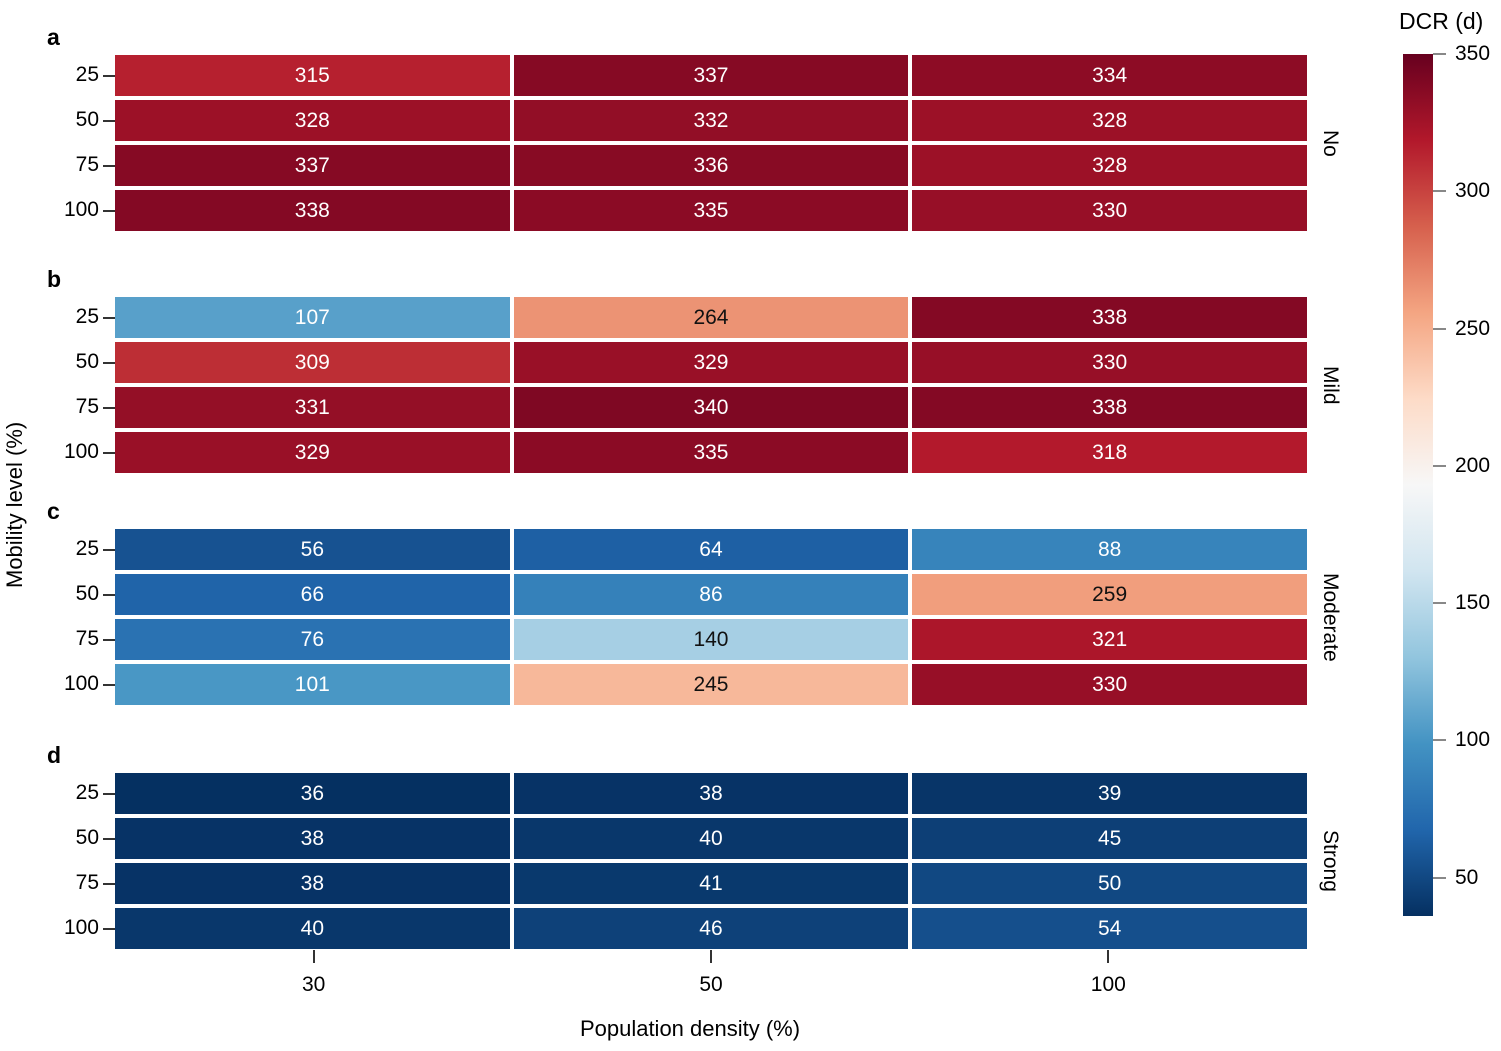 This screenshot has width=1501, height=1051. I want to click on heatmap-cell: 66, so click(312, 594).